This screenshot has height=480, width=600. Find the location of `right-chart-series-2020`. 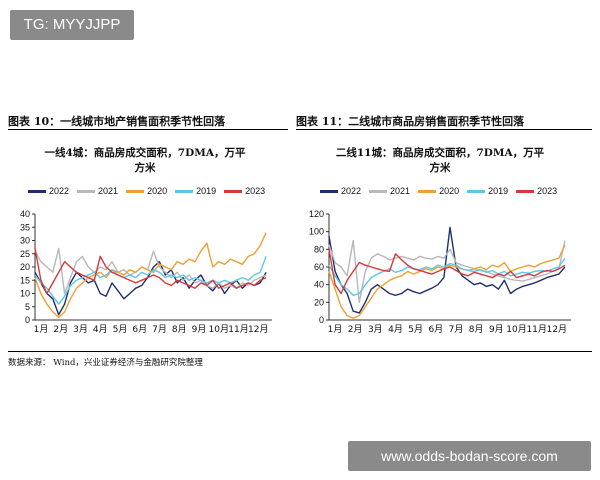

right-chart-series-2020 is located at coordinates (447, 281).